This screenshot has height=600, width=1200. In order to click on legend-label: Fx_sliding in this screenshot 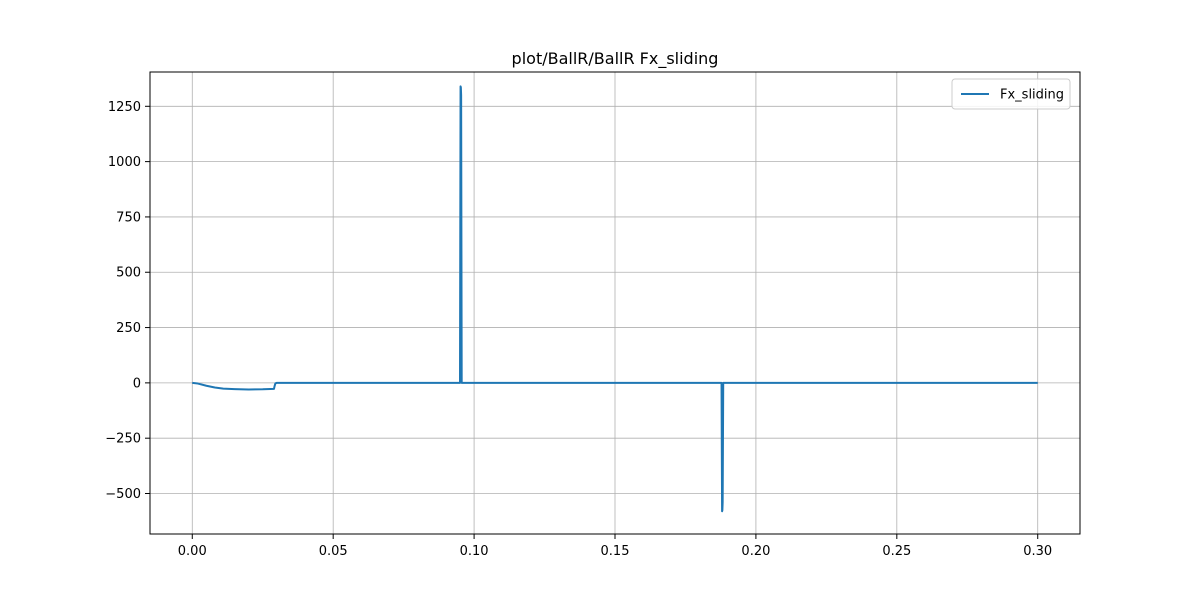, I will do `click(1032, 95)`.